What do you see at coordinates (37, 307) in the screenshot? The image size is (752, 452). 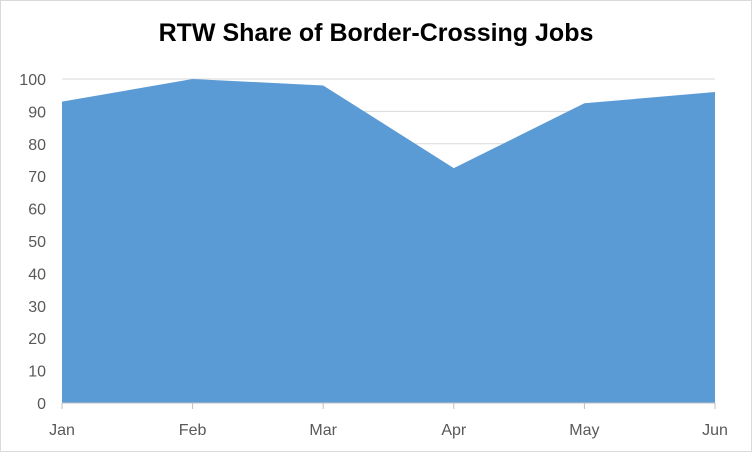 I see `y-tick-label: 30` at bounding box center [37, 307].